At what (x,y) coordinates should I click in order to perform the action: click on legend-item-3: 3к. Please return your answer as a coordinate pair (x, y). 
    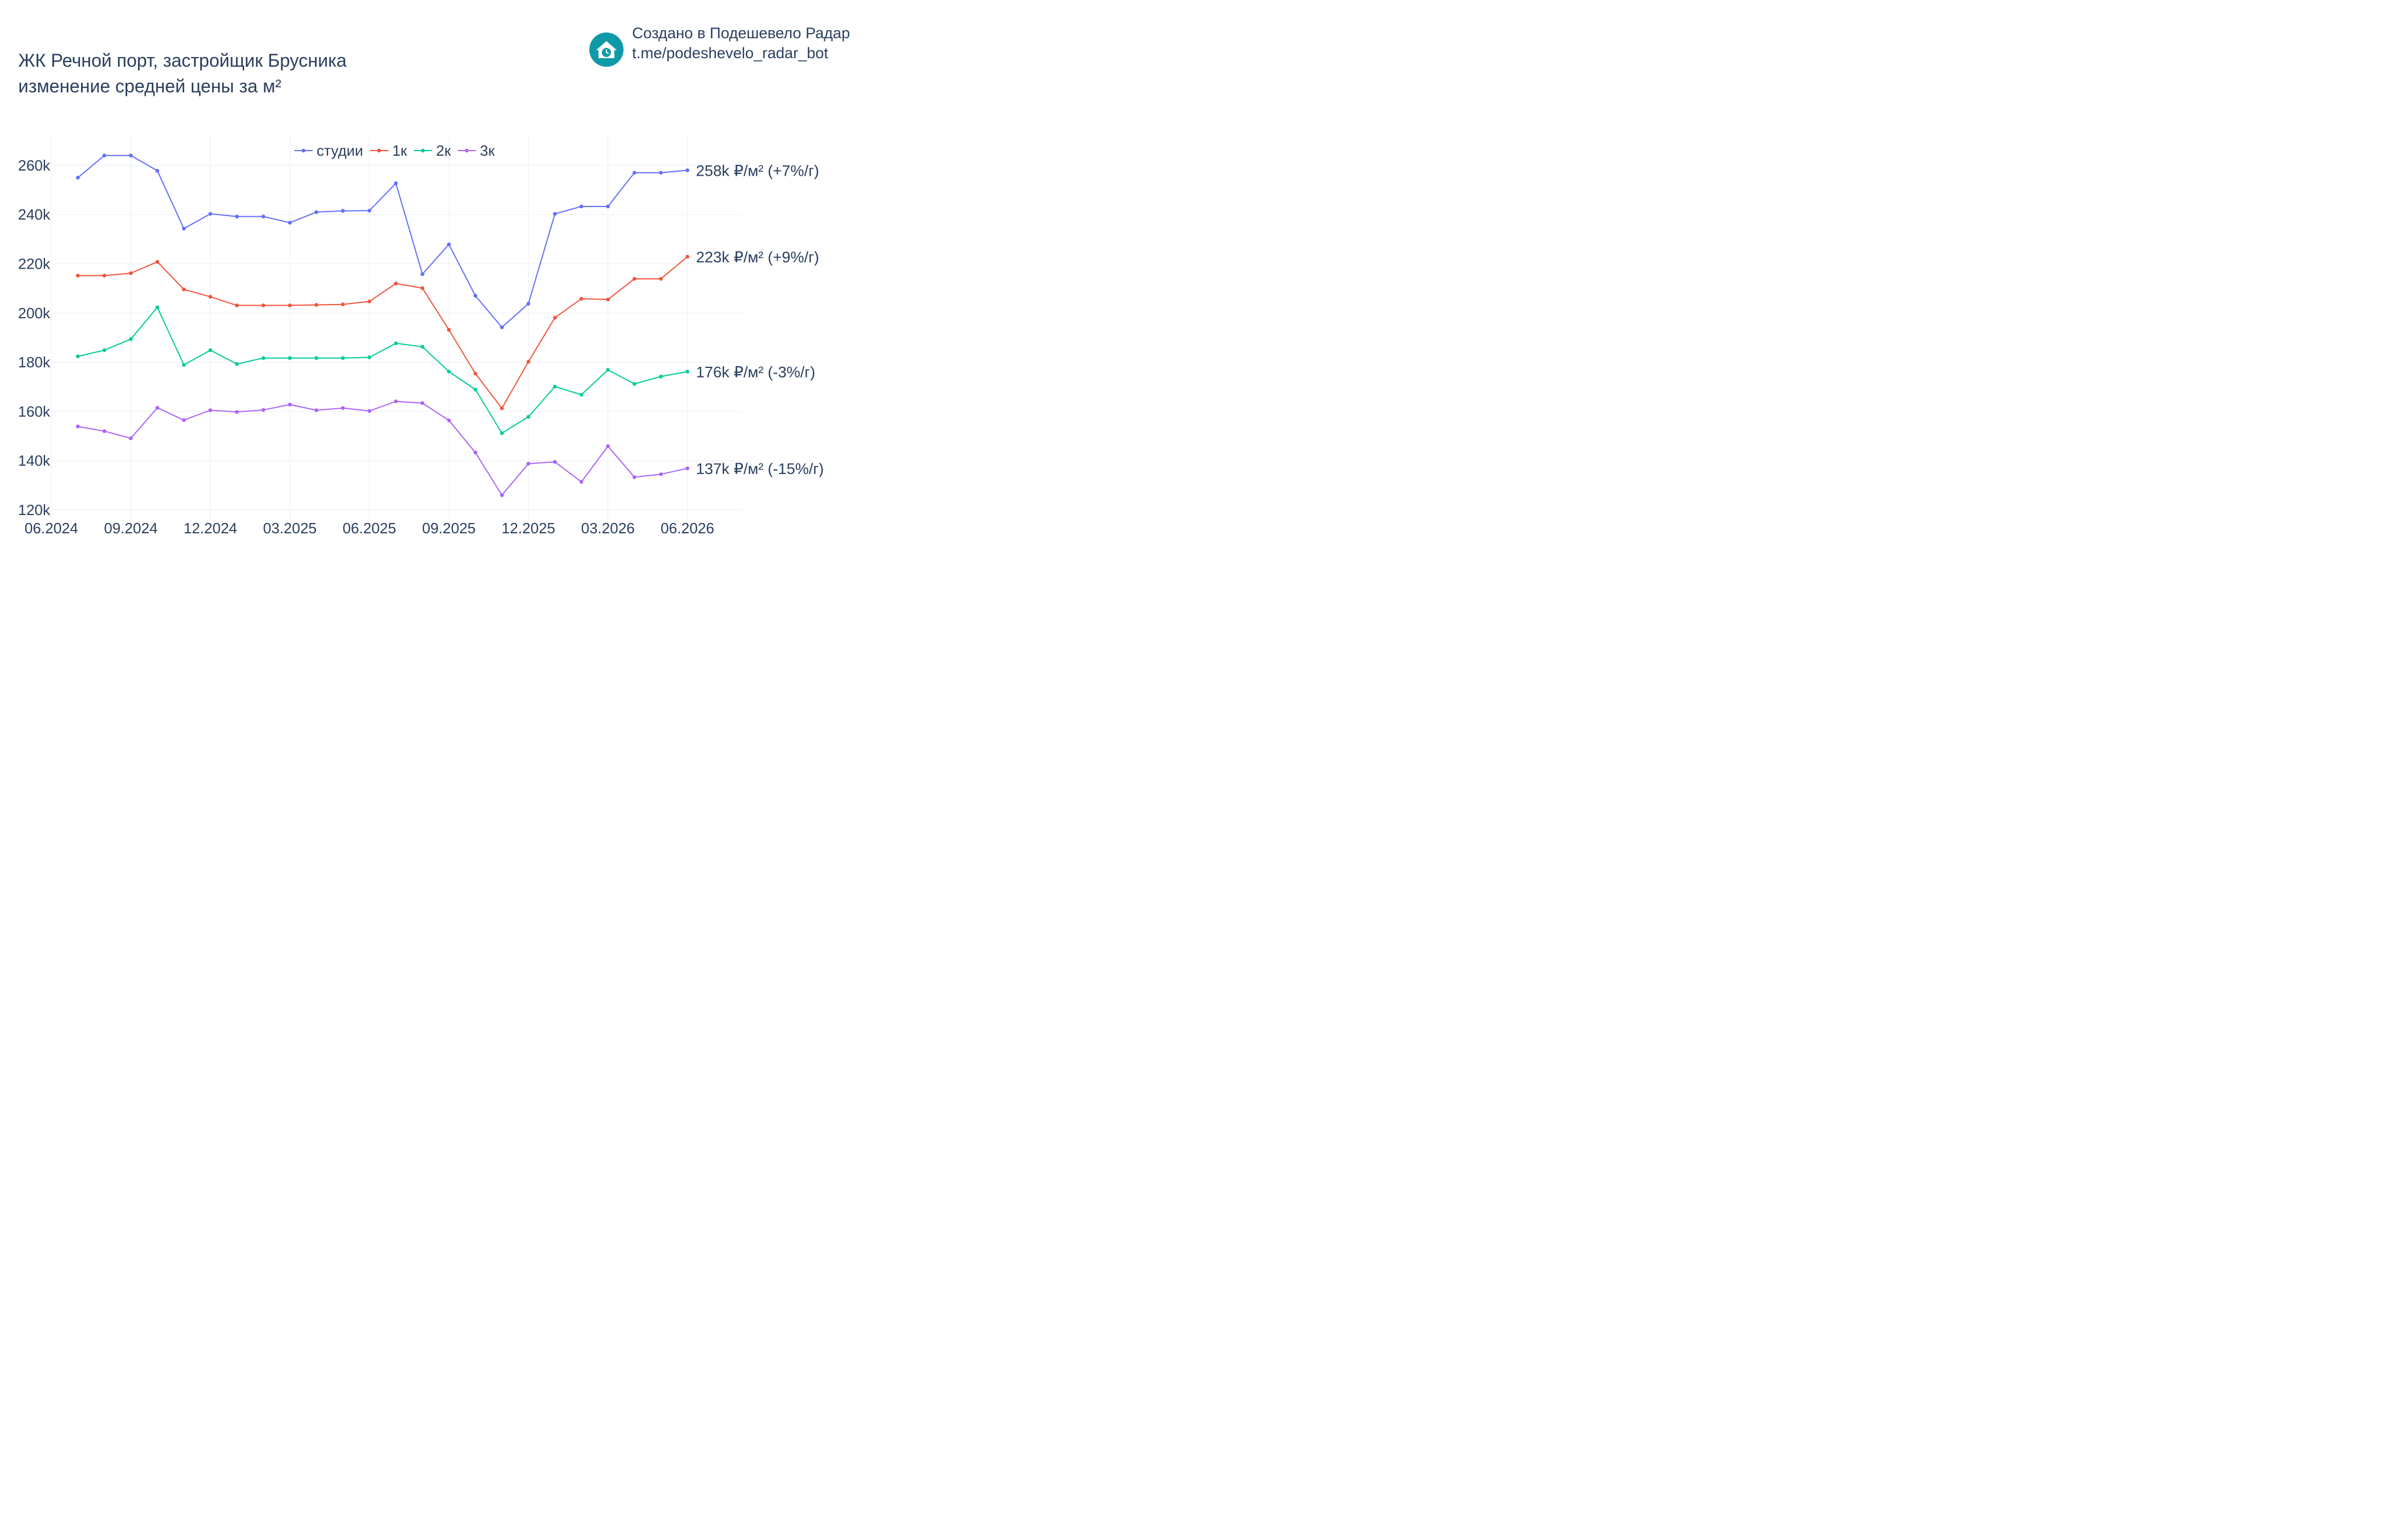
    Looking at the image, I should click on (476, 151).